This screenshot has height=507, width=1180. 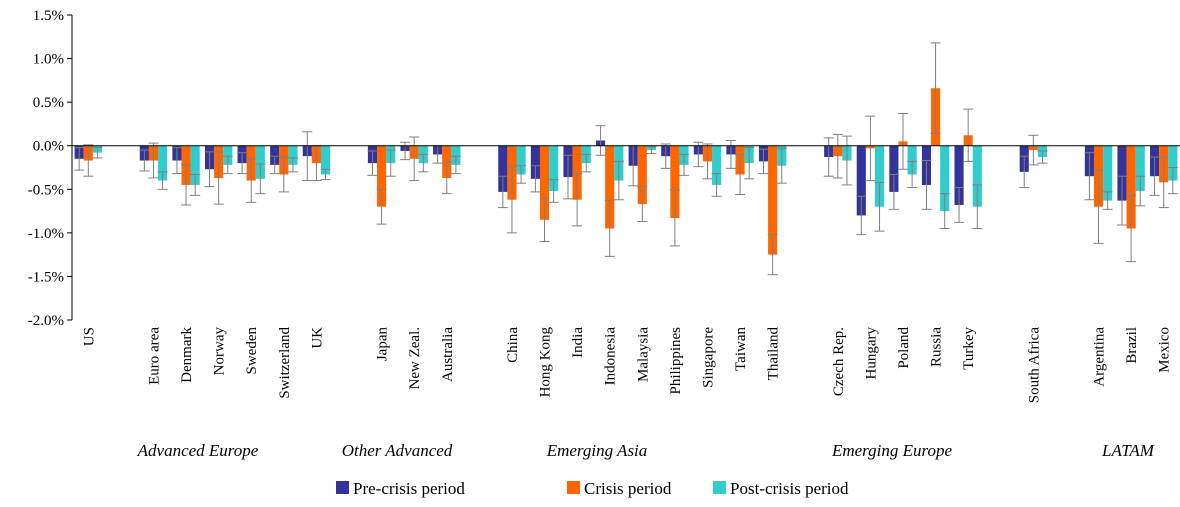 What do you see at coordinates (676, 361) in the screenshot?
I see `x-tick-label: Philippines` at bounding box center [676, 361].